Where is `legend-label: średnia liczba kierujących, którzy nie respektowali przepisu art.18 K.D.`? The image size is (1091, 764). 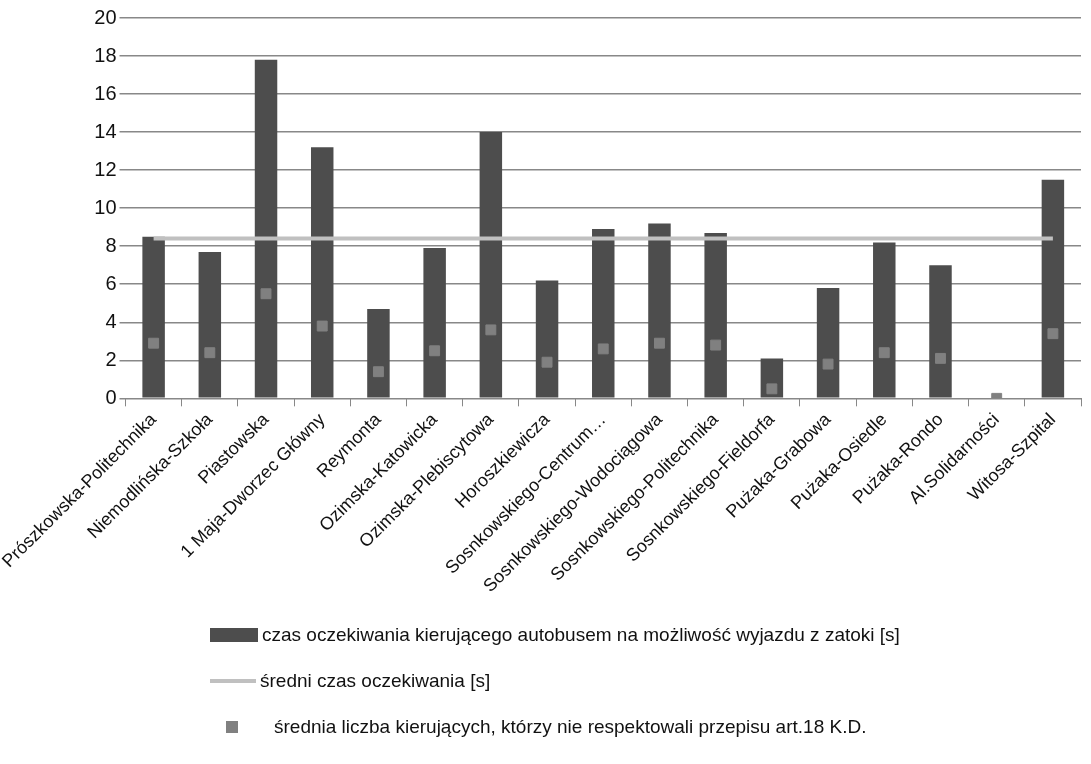 legend-label: średnia liczba kierujących, którzy nie respektowali przepisu art.18 K.D. is located at coordinates (570, 727).